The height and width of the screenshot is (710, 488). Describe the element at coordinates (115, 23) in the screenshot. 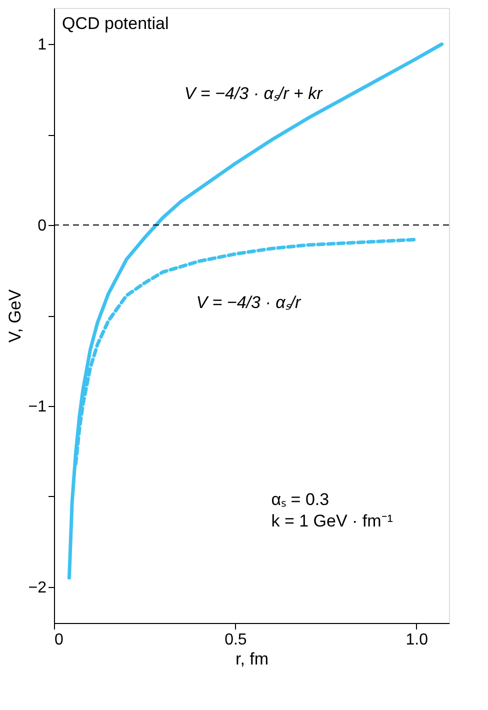

I see `chart-title: QCD potential` at that location.